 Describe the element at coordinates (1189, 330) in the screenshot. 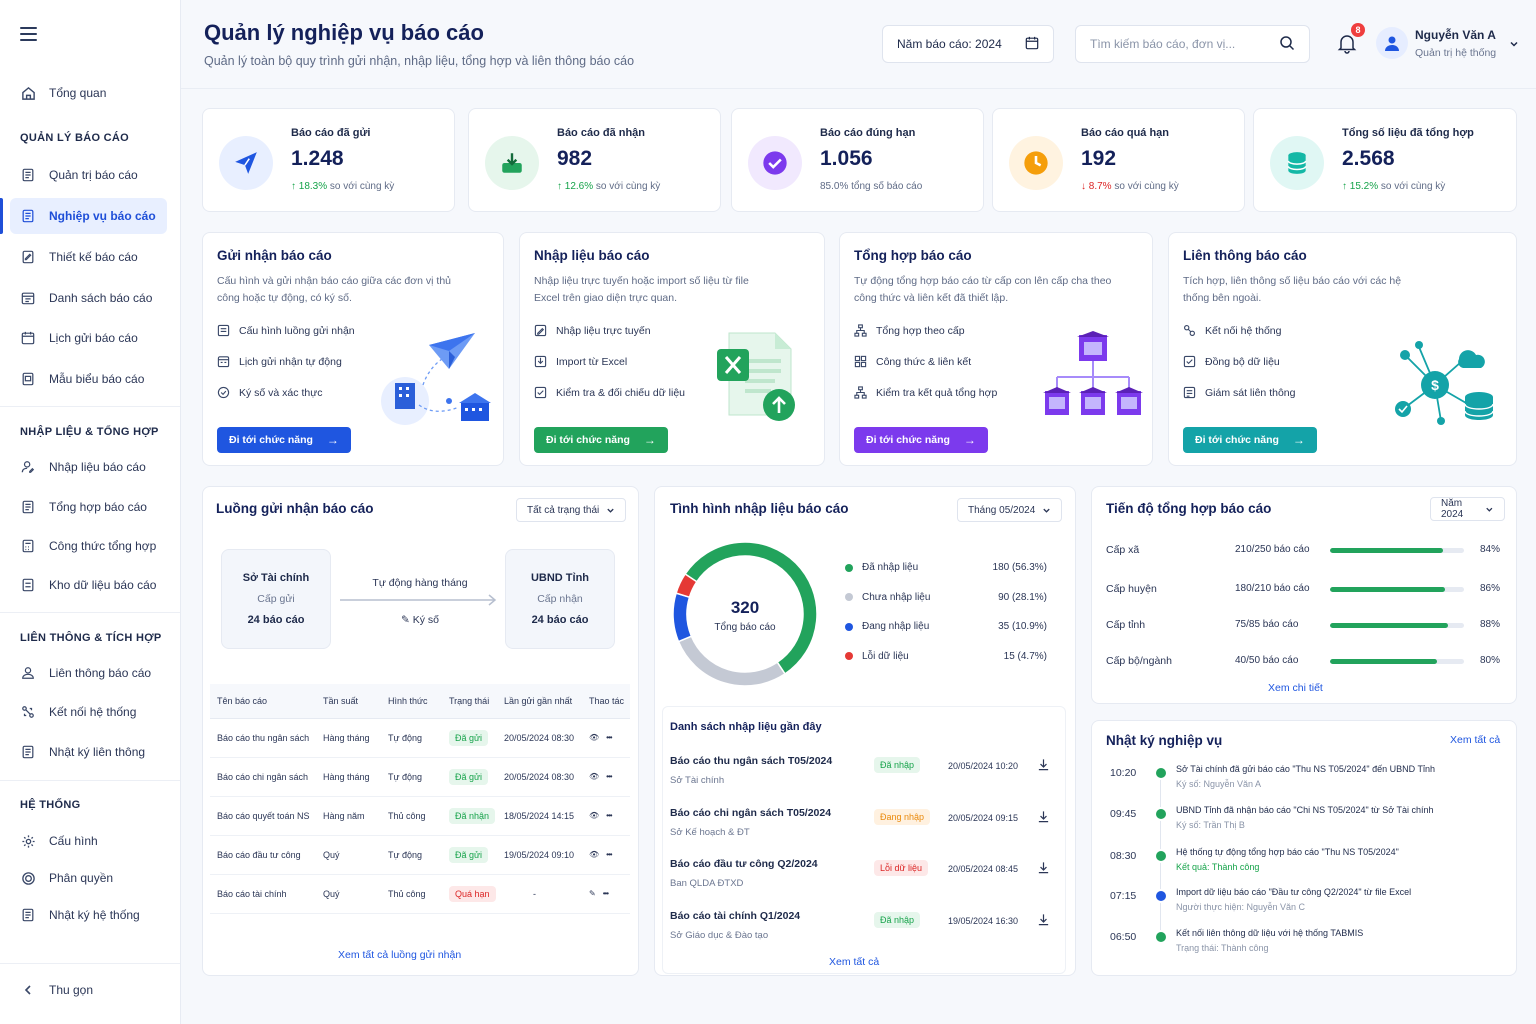

I see `link-icon` at that location.